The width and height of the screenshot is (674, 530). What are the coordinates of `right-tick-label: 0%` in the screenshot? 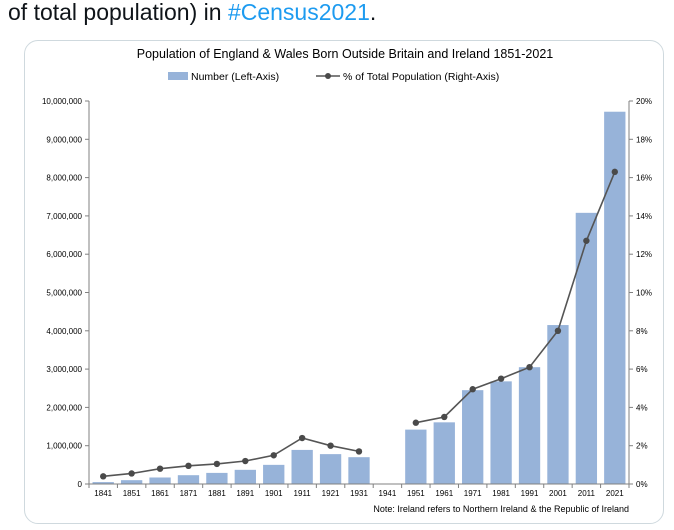 It's located at (642, 484).